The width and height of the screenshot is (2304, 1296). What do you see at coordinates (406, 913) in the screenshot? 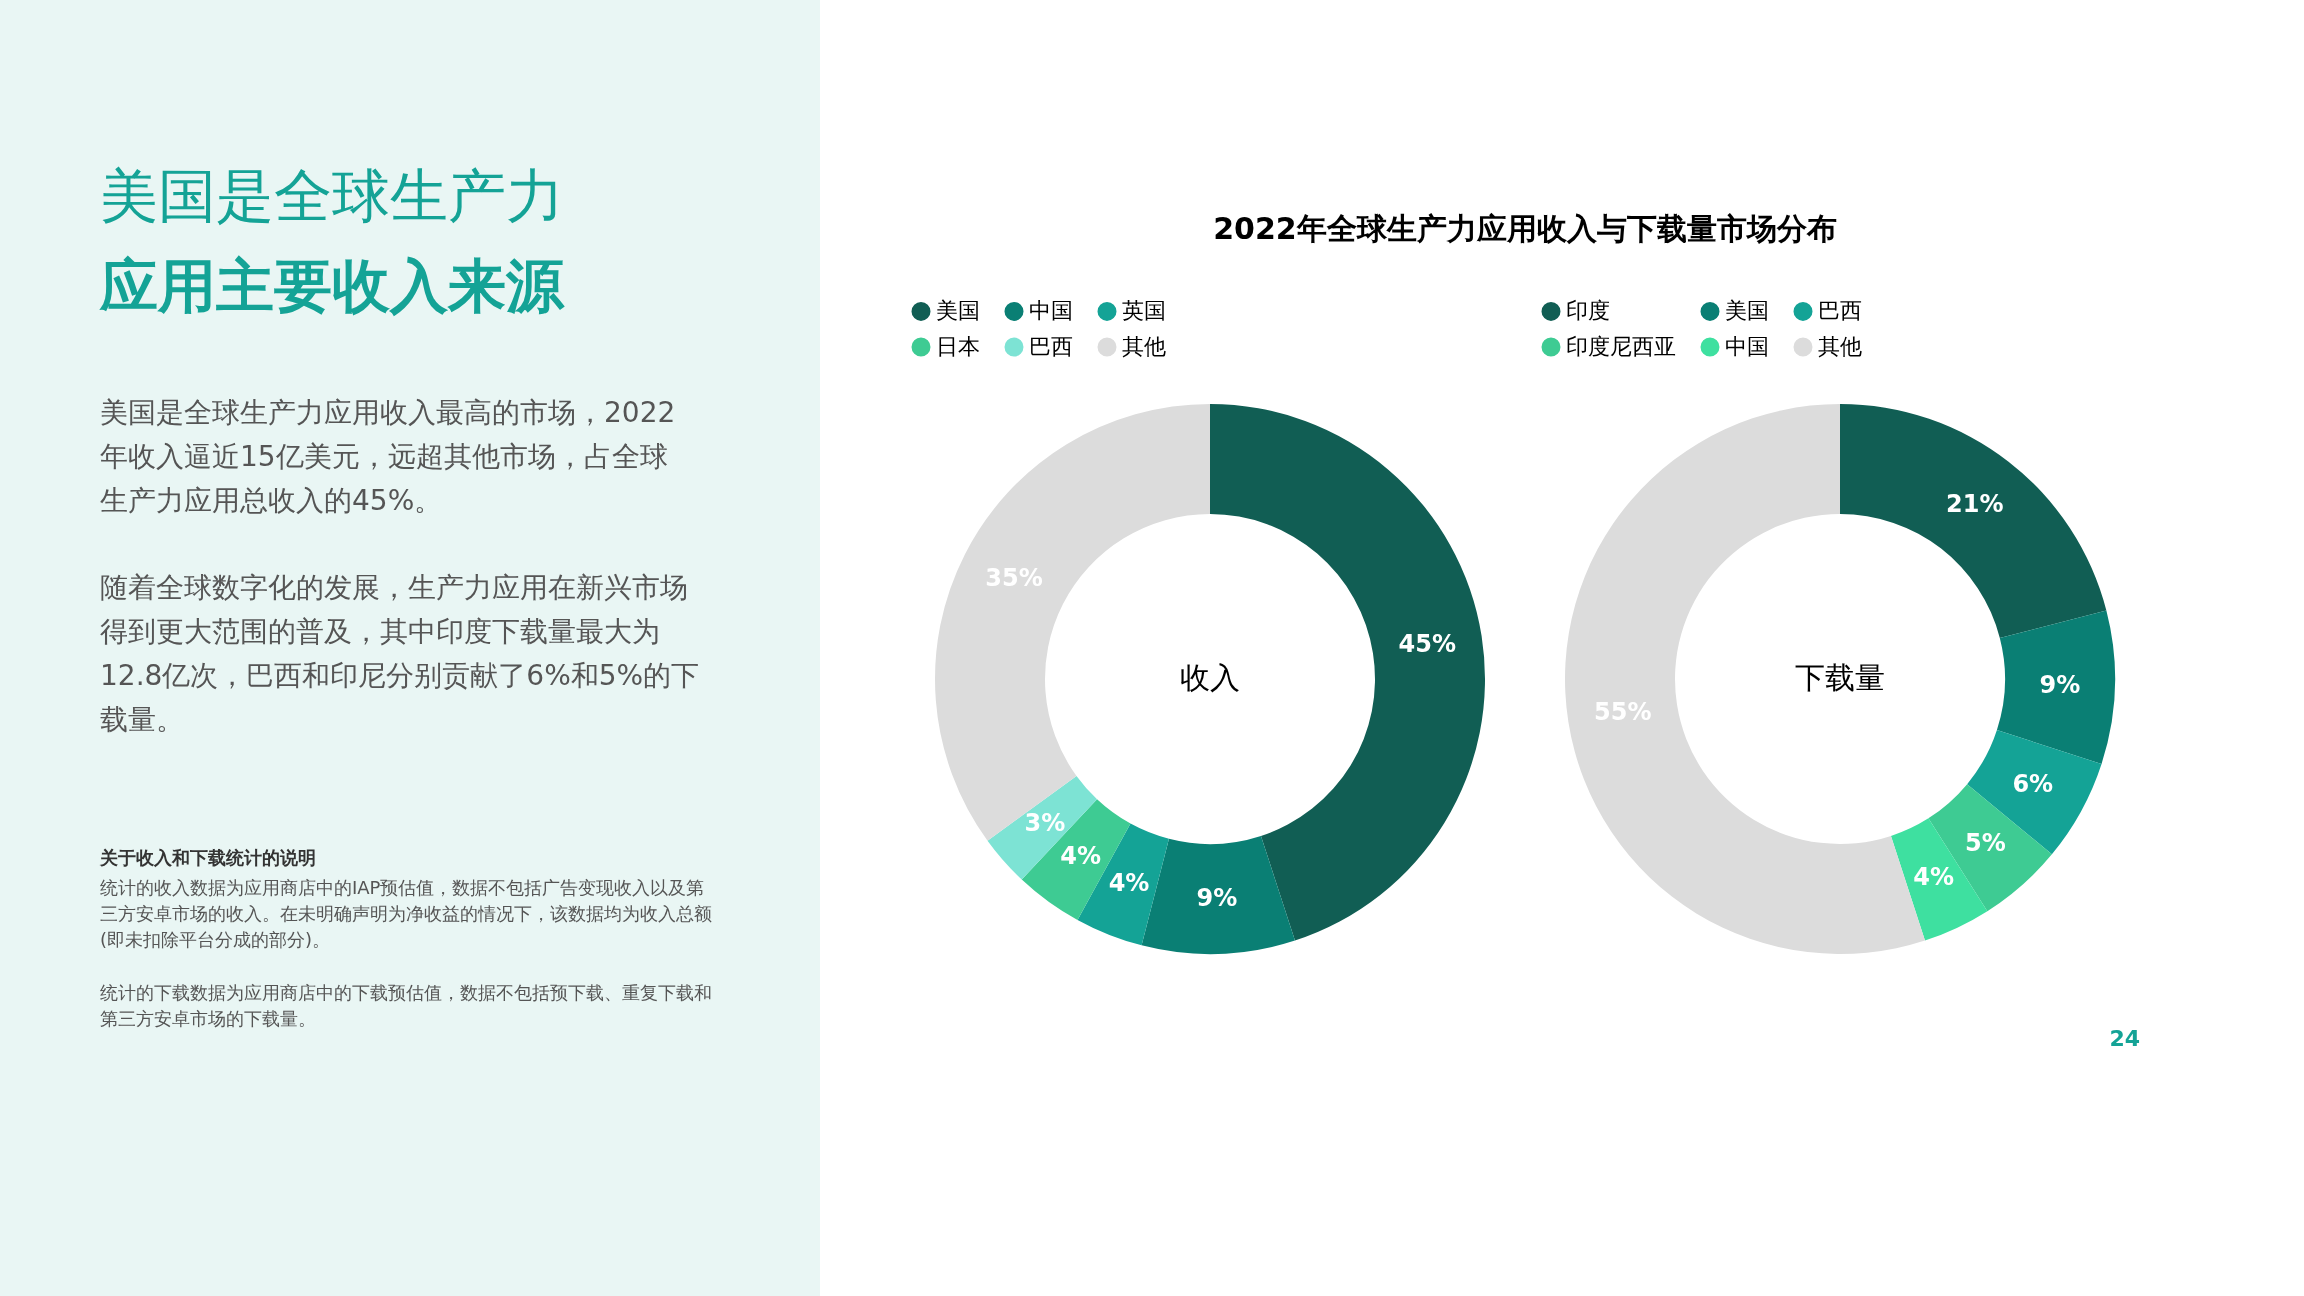
I see `text: 统计的收入数据为应用商店中的IAP预估值，数据不包括广告变现收入以及第三方安卓市场的收入。在未明确声明为净收益的情况下，该数据均为收入总额(即未扣除平台分成的部分)。` at bounding box center [406, 913].